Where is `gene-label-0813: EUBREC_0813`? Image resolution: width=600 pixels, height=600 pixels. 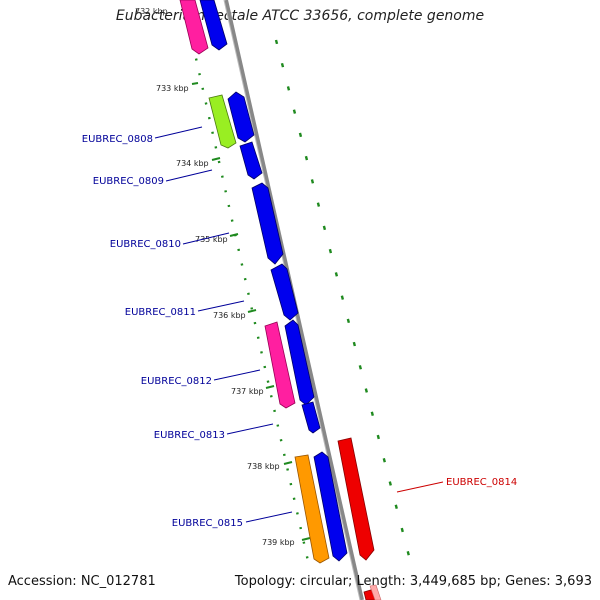
gene-label-0813: EUBREC_0813 is located at coordinates (189, 435).